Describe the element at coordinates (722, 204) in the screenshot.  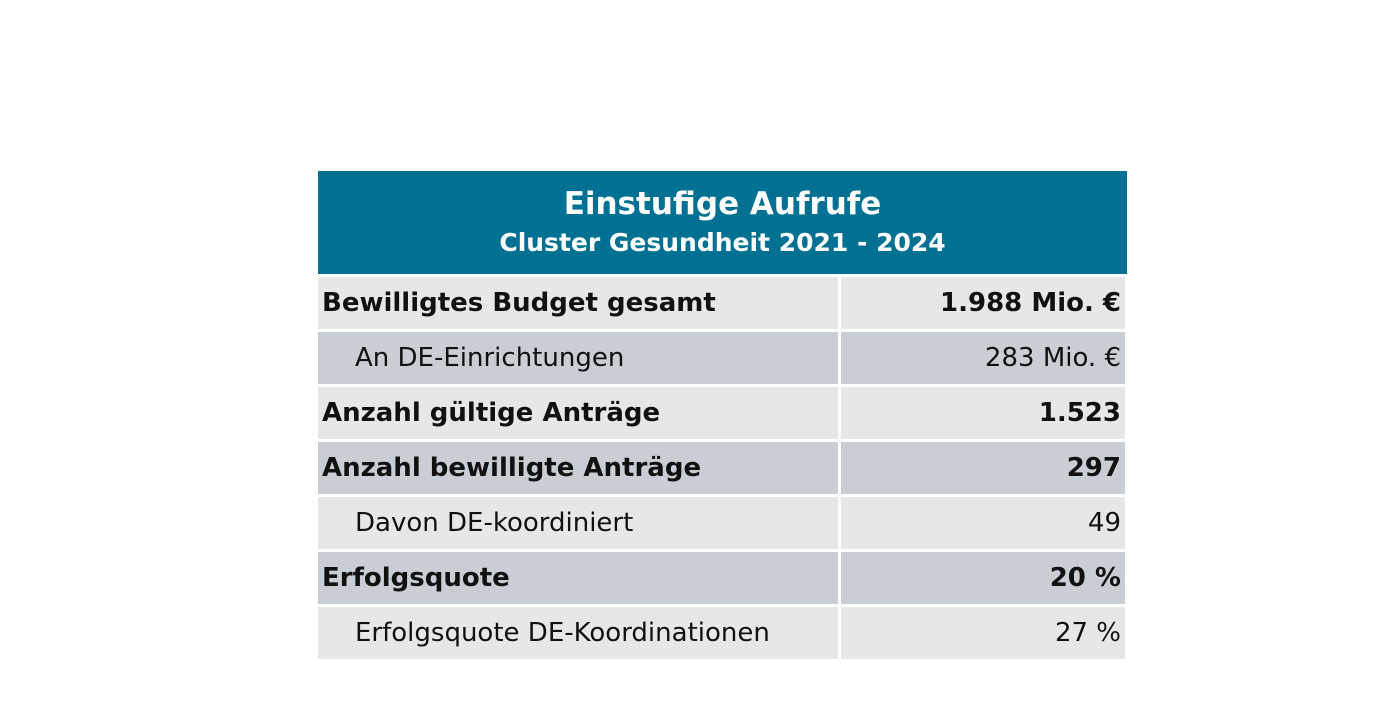
I see `table-title: Einstufige Aufrufe` at that location.